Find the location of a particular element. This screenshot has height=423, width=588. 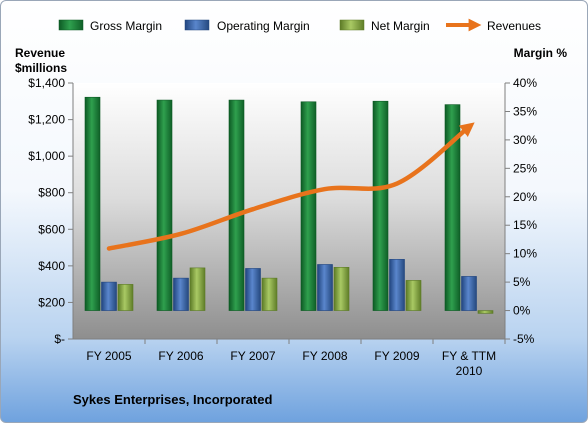

legend-label-net-margin: Net Margin is located at coordinates (400, 26).